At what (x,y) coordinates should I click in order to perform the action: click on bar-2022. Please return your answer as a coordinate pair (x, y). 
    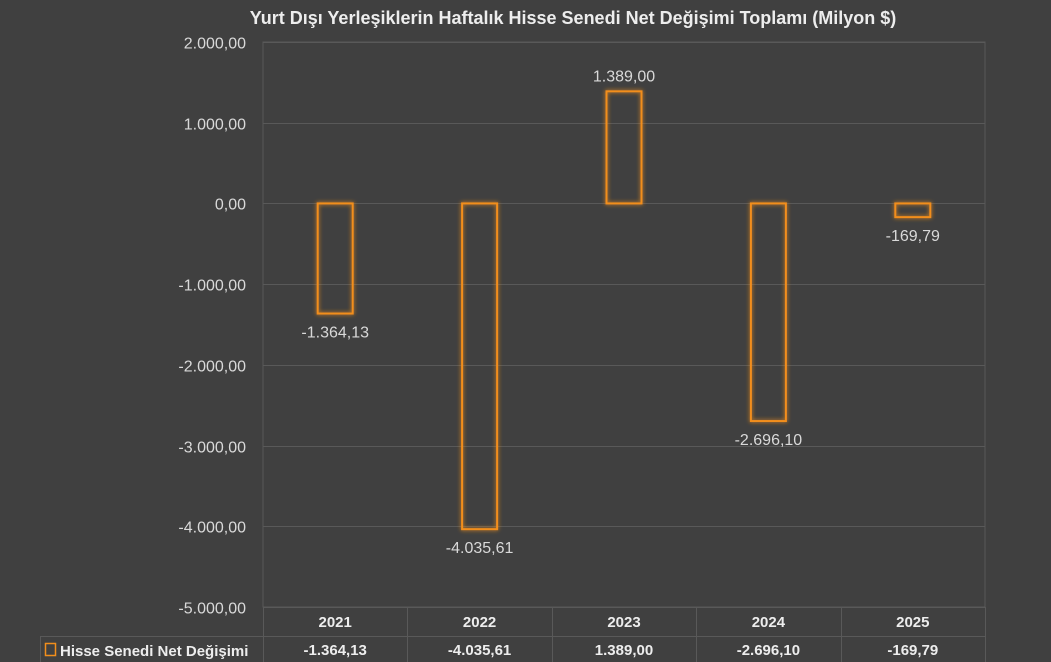
    Looking at the image, I should click on (480, 366).